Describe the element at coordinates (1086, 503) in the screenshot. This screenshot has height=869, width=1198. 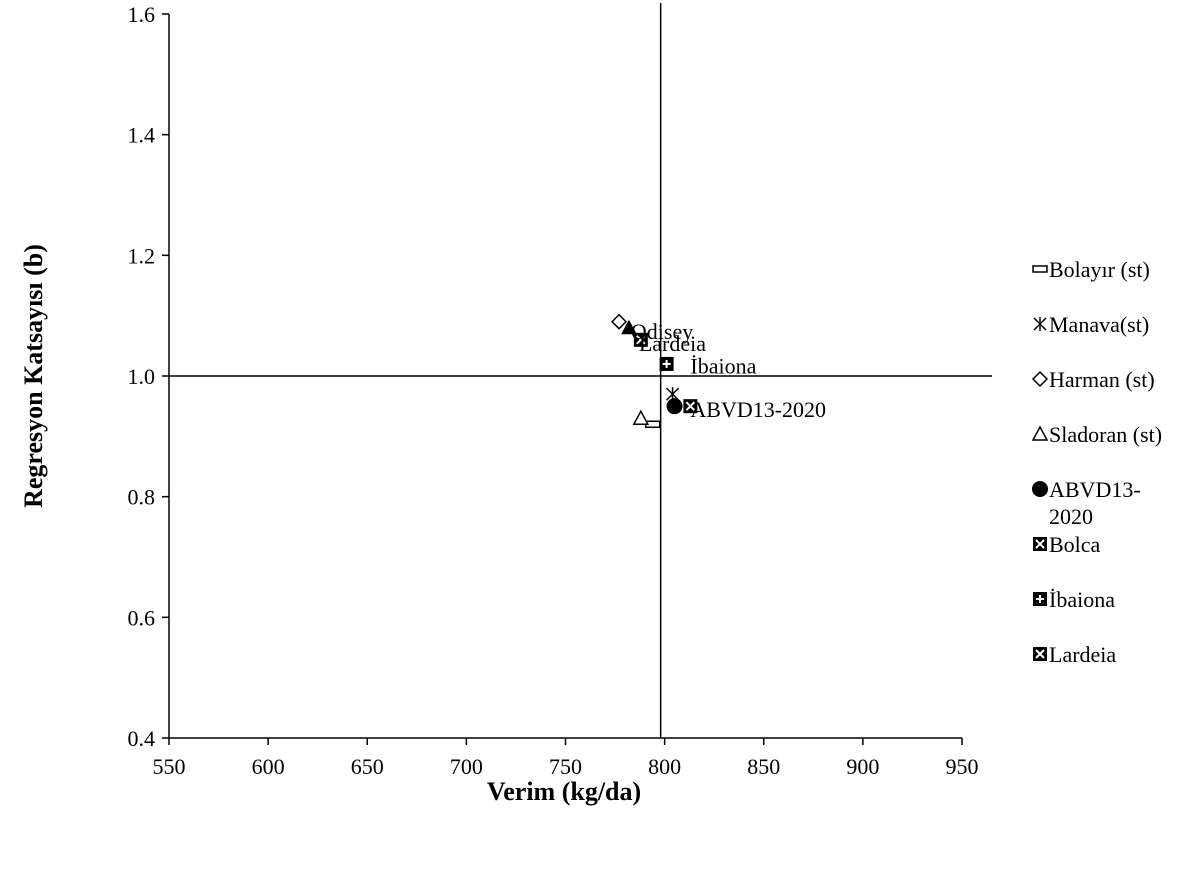
I see `legend-item: ABVD13-2020` at that location.